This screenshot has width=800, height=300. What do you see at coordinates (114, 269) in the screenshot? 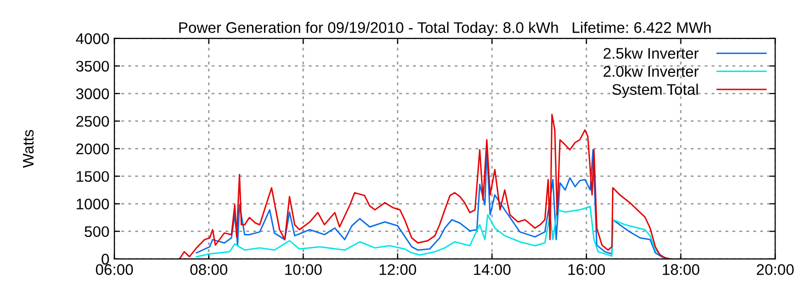
I see `x-tick-label: 06:00` at bounding box center [114, 269].